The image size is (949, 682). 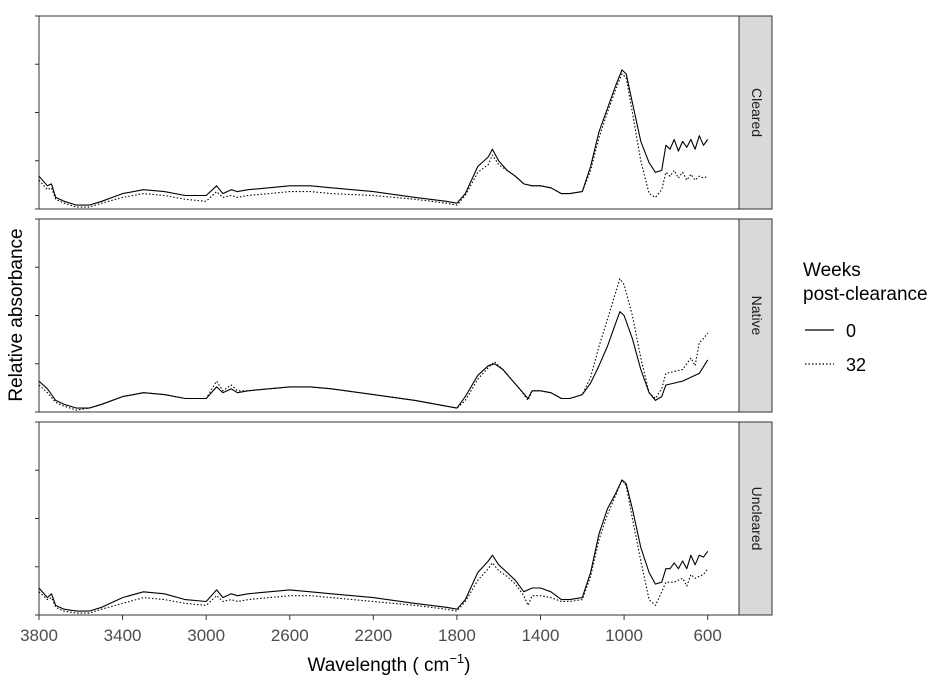 I want to click on legend-title-line2: post-clearance, so click(x=865, y=294).